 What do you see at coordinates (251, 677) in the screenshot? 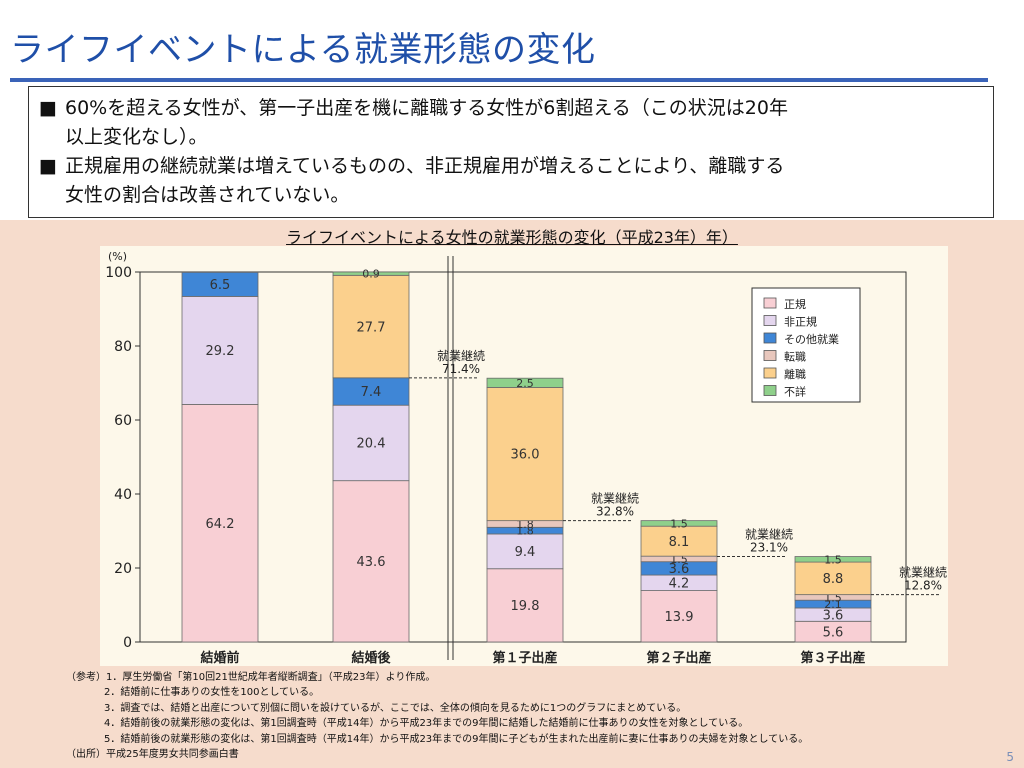
I see `note-line: （参考）1．厚生労働省「第10回21世紀成年者縦断調査」（平成23年）より作成。` at bounding box center [251, 677].